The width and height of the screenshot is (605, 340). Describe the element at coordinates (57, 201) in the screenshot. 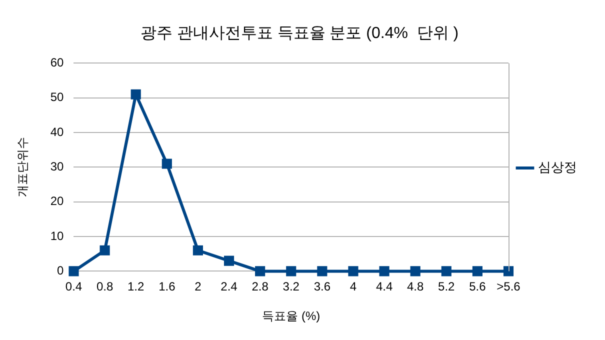

I see `y-tick-label: 20` at that location.